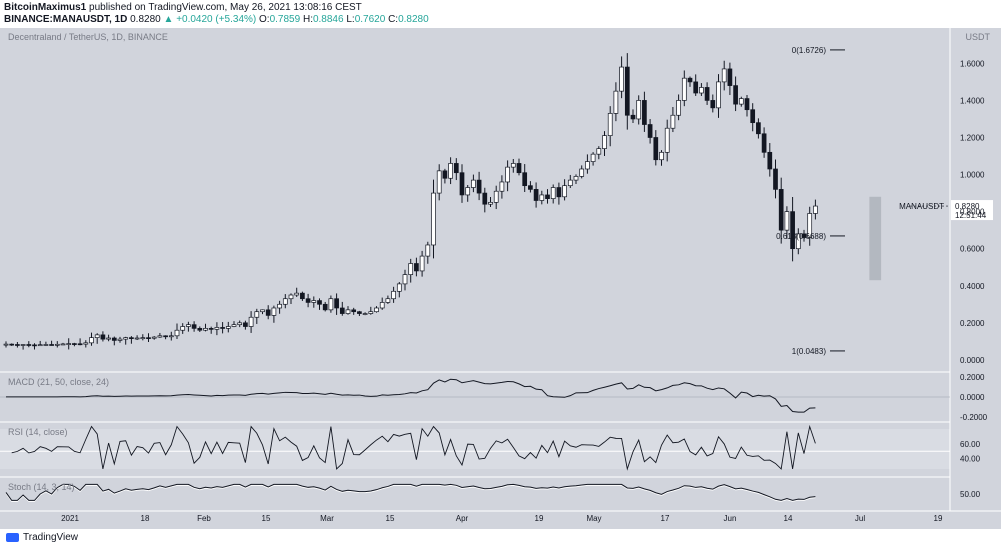 Image resolution: width=1001 pixels, height=549 pixels. Describe the element at coordinates (967, 206) in the screenshot. I see `price-label-value: 0.8280` at that location.